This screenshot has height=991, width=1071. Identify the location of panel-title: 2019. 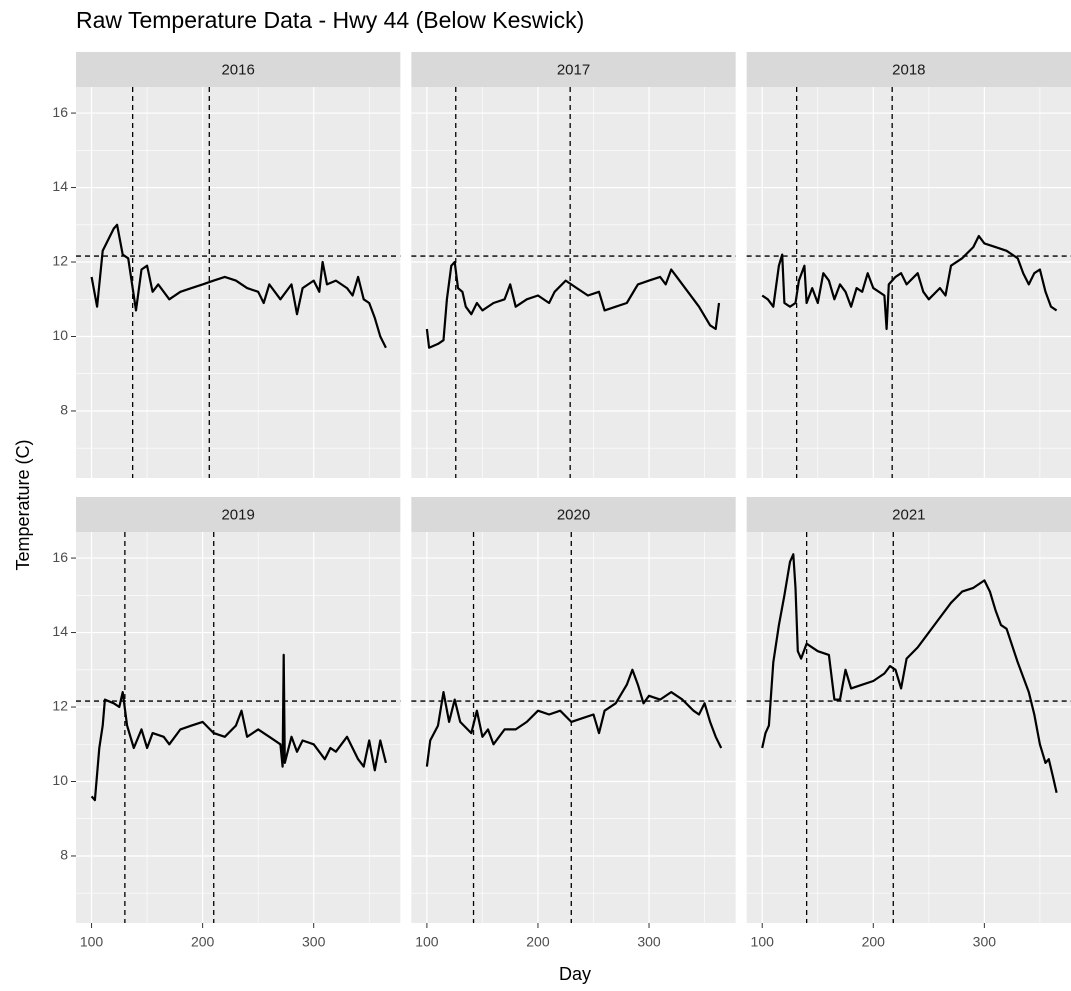
(237, 514).